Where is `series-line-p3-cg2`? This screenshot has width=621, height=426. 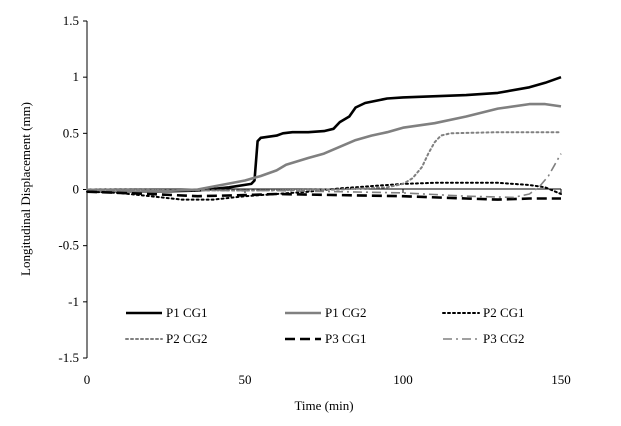 series-line-p3-cg2 is located at coordinates (324, 176).